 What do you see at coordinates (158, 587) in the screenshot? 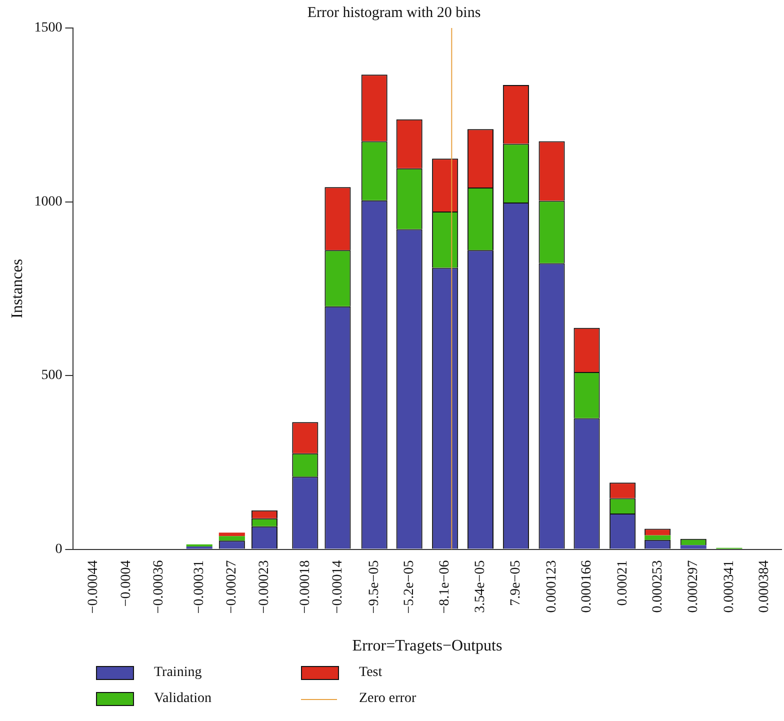
I see `x-tick-label: −0.00036` at bounding box center [158, 587].